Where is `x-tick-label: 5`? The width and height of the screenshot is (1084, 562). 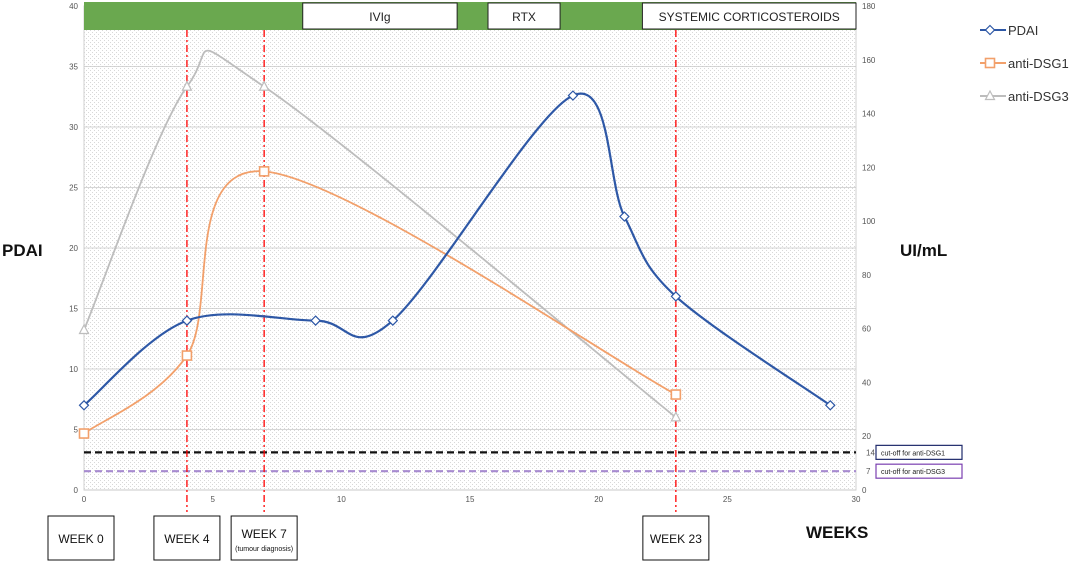
x-tick-label: 5 is located at coordinates (212, 499).